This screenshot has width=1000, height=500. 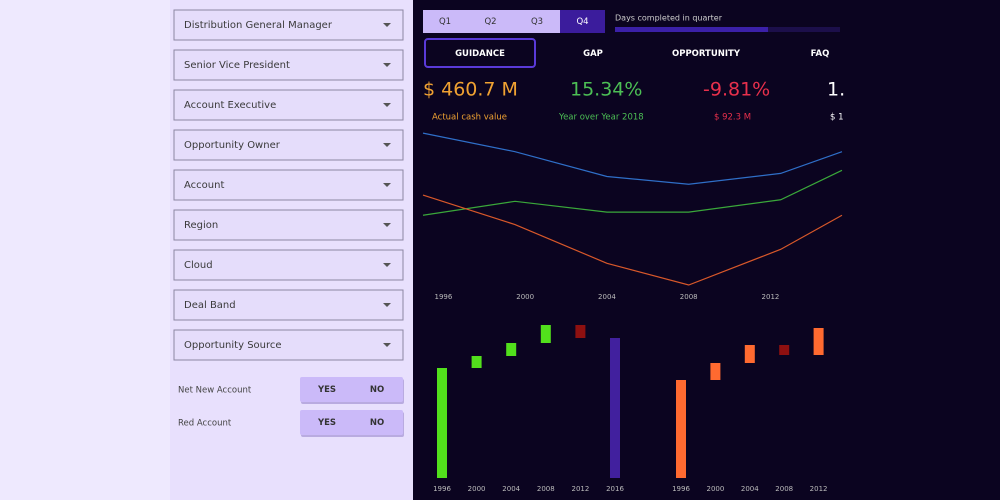 I want to click on toggle-label: Net New Account, so click(x=215, y=391).